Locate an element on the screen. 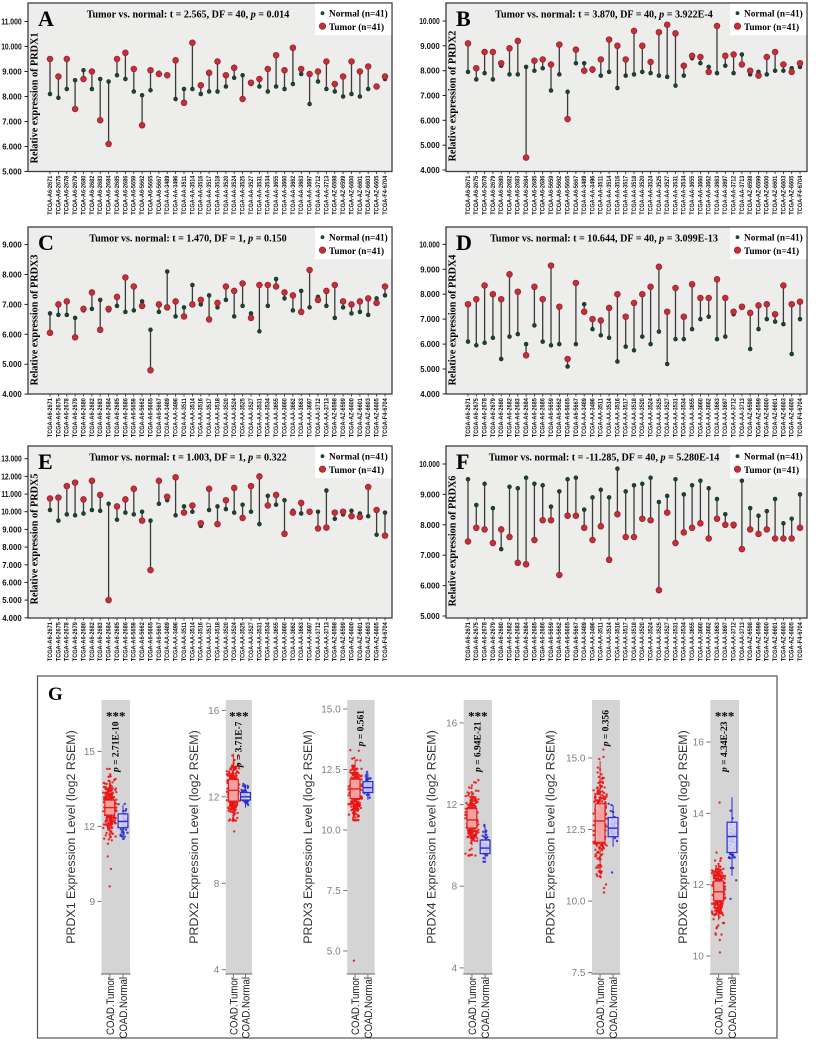 The width and height of the screenshot is (816, 1059). svg-text: p = 2.71E-10 is located at coordinates (116, 747).